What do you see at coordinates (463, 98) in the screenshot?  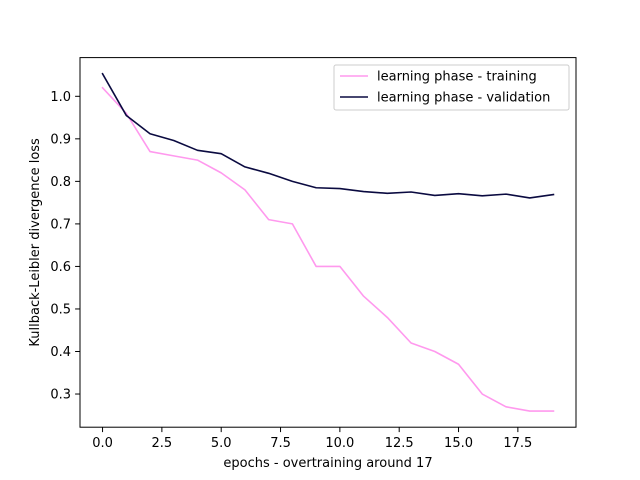 I see `legend-label-validation: learning phase - validation` at bounding box center [463, 98].